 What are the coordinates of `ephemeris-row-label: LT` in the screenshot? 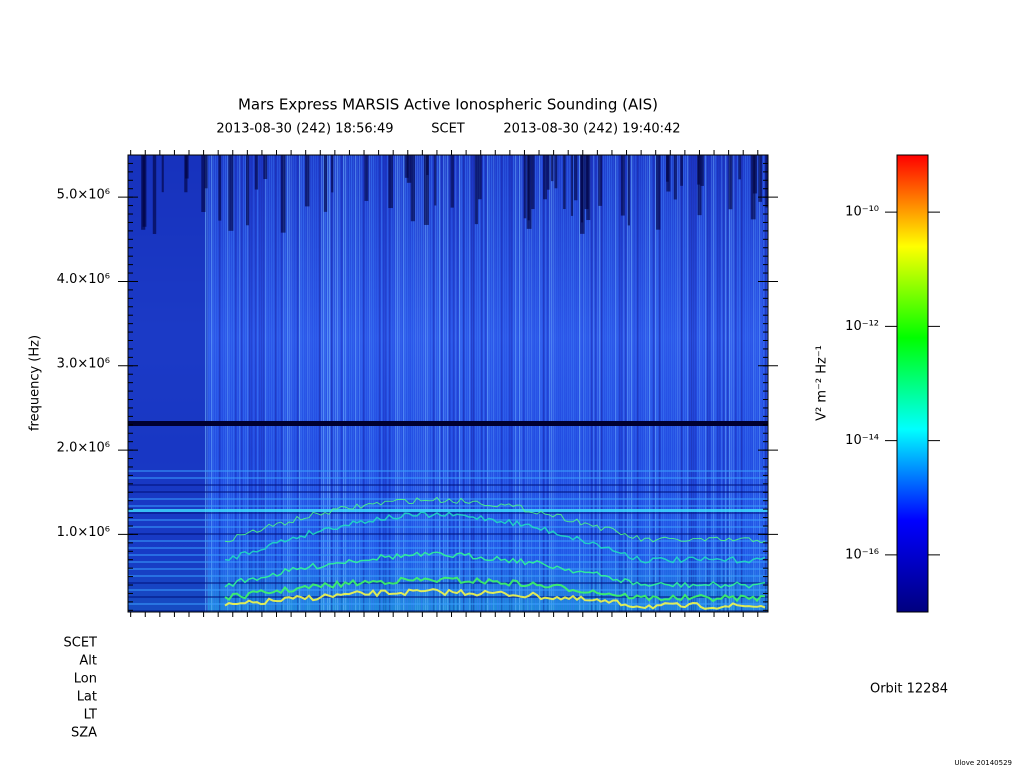 It's located at (90, 715).